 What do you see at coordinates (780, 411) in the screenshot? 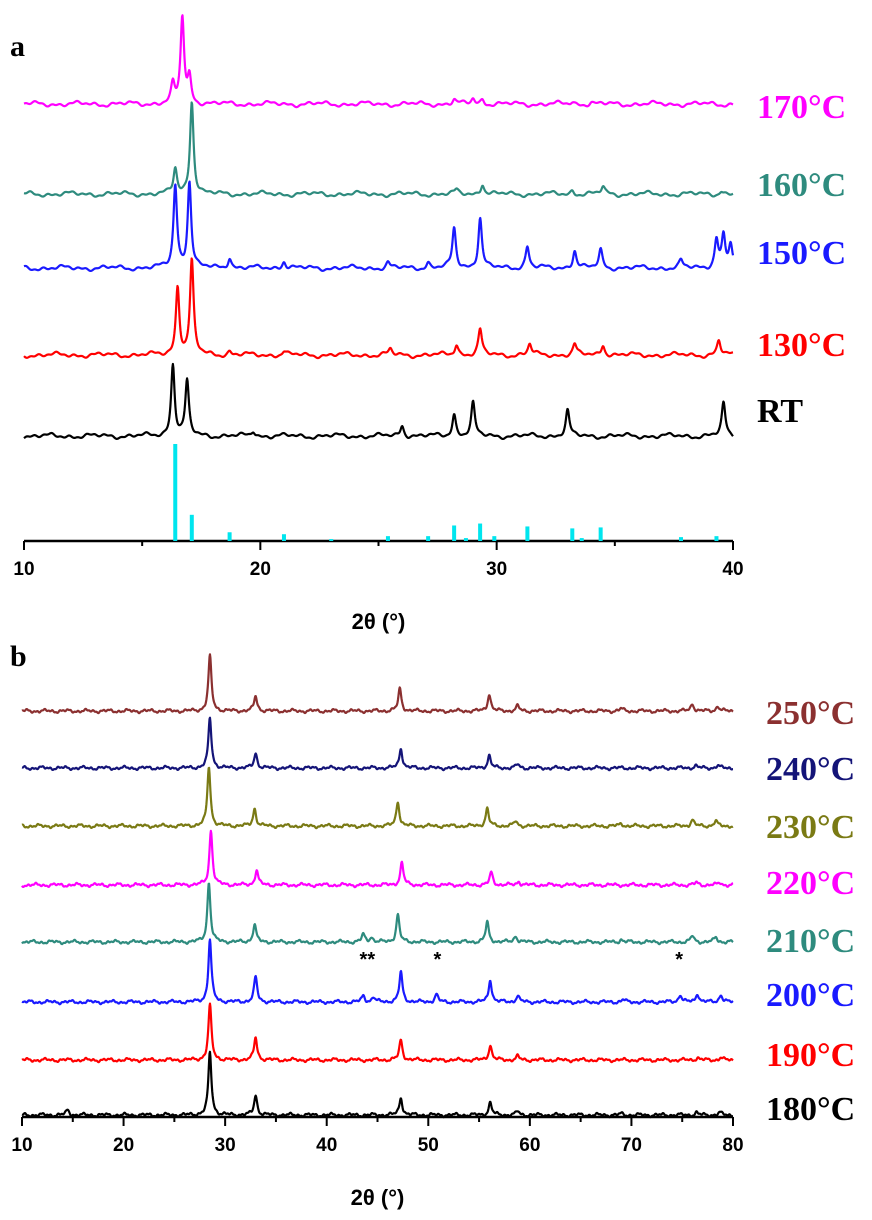
I see `series-label-rt: RT` at bounding box center [780, 411].